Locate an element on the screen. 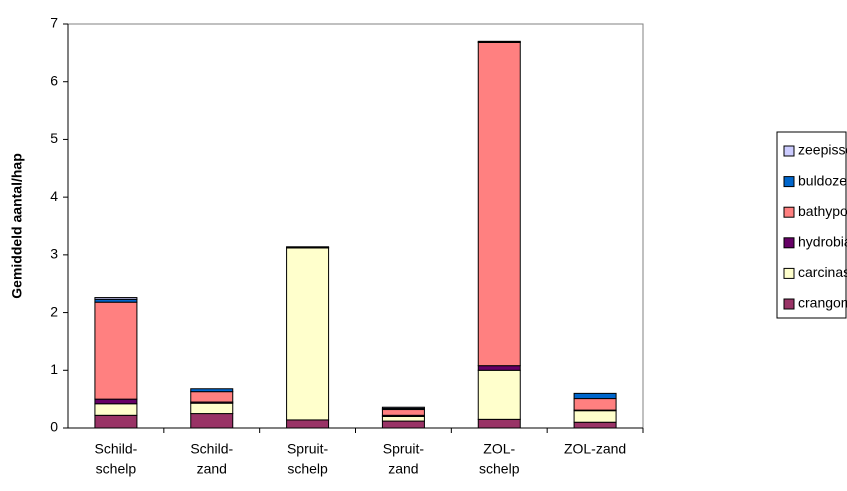 Image resolution: width=847 pixels, height=491 pixels. legend-label: zeepissebed is located at coordinates (822, 150).